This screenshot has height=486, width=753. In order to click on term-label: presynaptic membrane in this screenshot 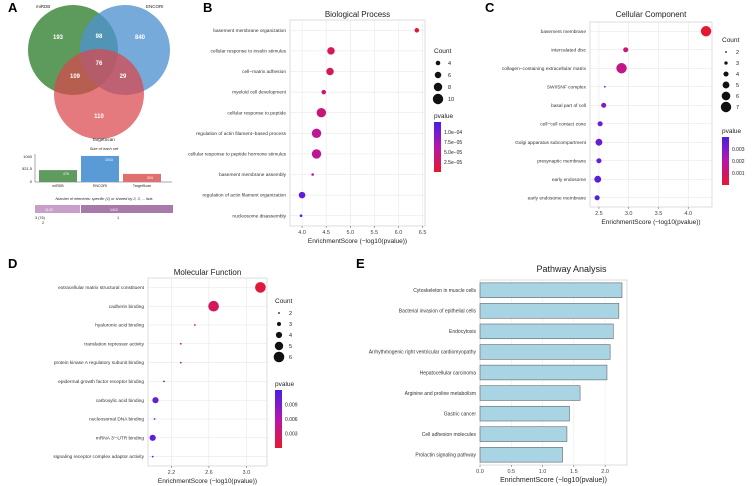, I will do `click(561, 161)`.